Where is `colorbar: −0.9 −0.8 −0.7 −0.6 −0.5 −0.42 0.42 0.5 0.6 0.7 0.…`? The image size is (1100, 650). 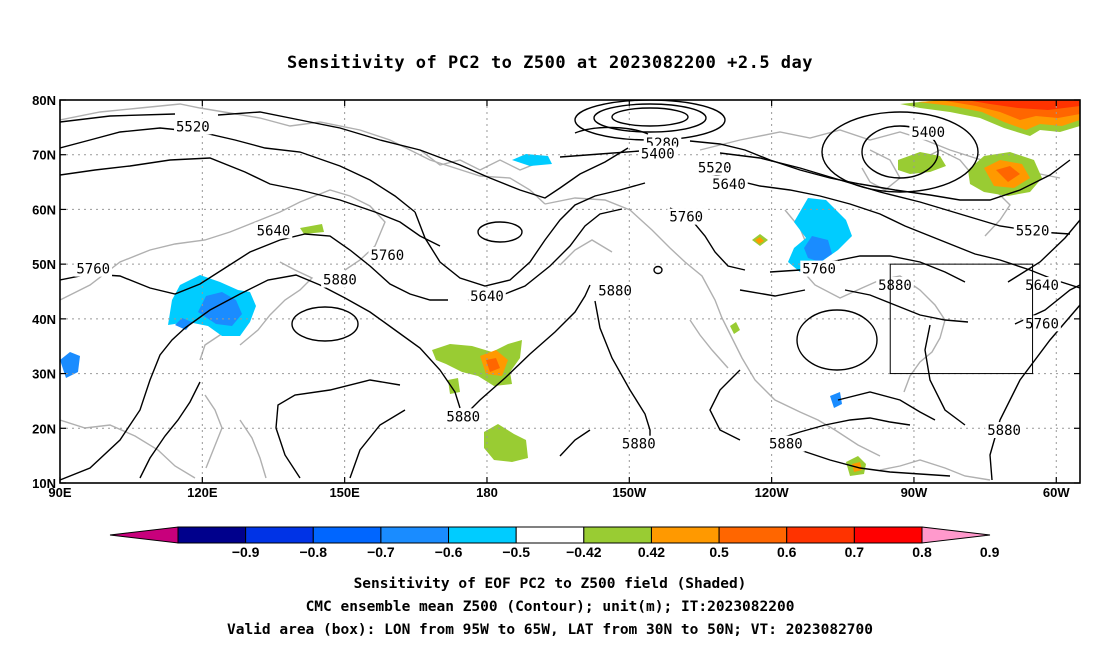 colorbar: −0.9 −0.8 −0.7 −0.6 −0.5 −0.42 0.42 0.5 0.6 0.7 0.… is located at coordinates (554, 543).